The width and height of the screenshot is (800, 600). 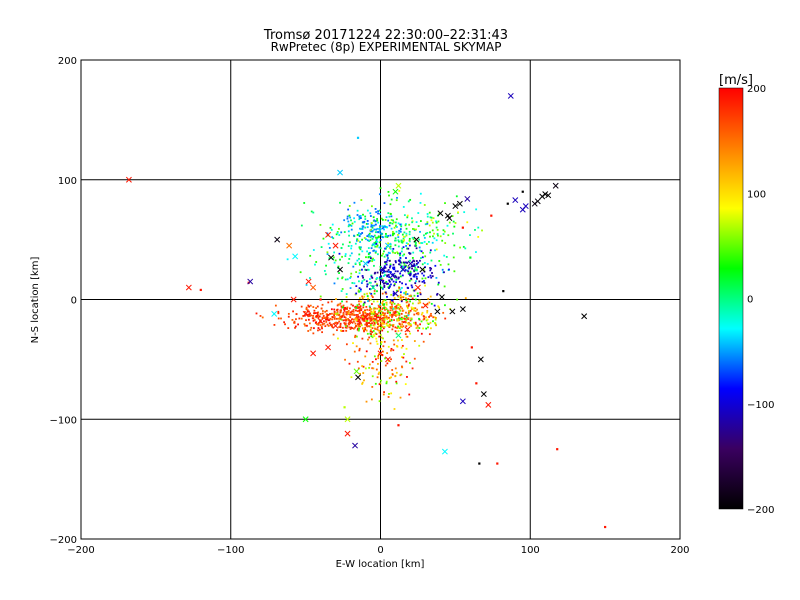 What do you see at coordinates (385, 35) in the screenshot?
I see `chart-title: Tromsø 20171224 22:30:00–22:31:43` at bounding box center [385, 35].